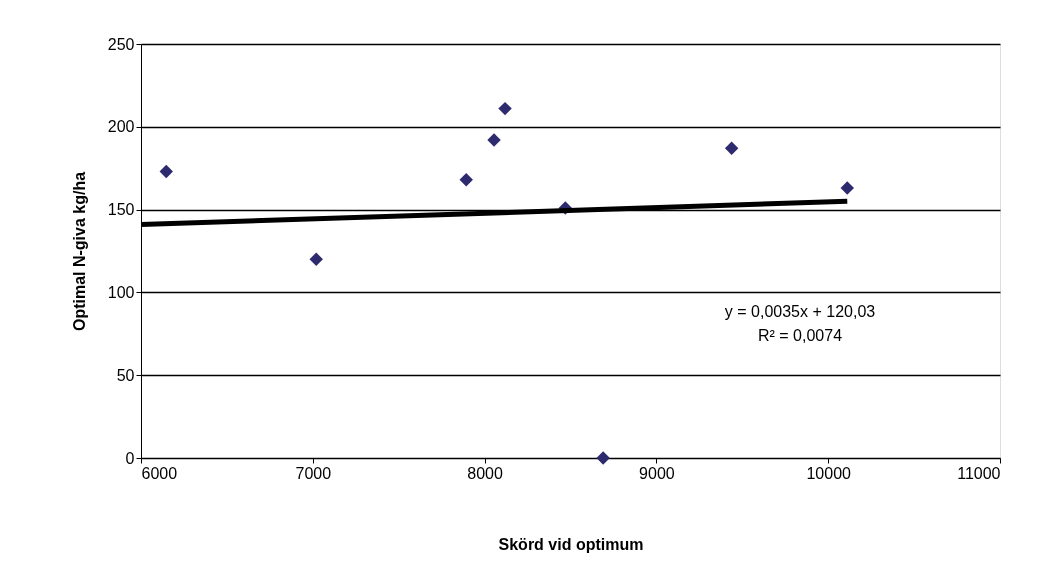 The image size is (1057, 576). Describe the element at coordinates (130, 458) in the screenshot. I see `y-tick-label: 0` at that location.